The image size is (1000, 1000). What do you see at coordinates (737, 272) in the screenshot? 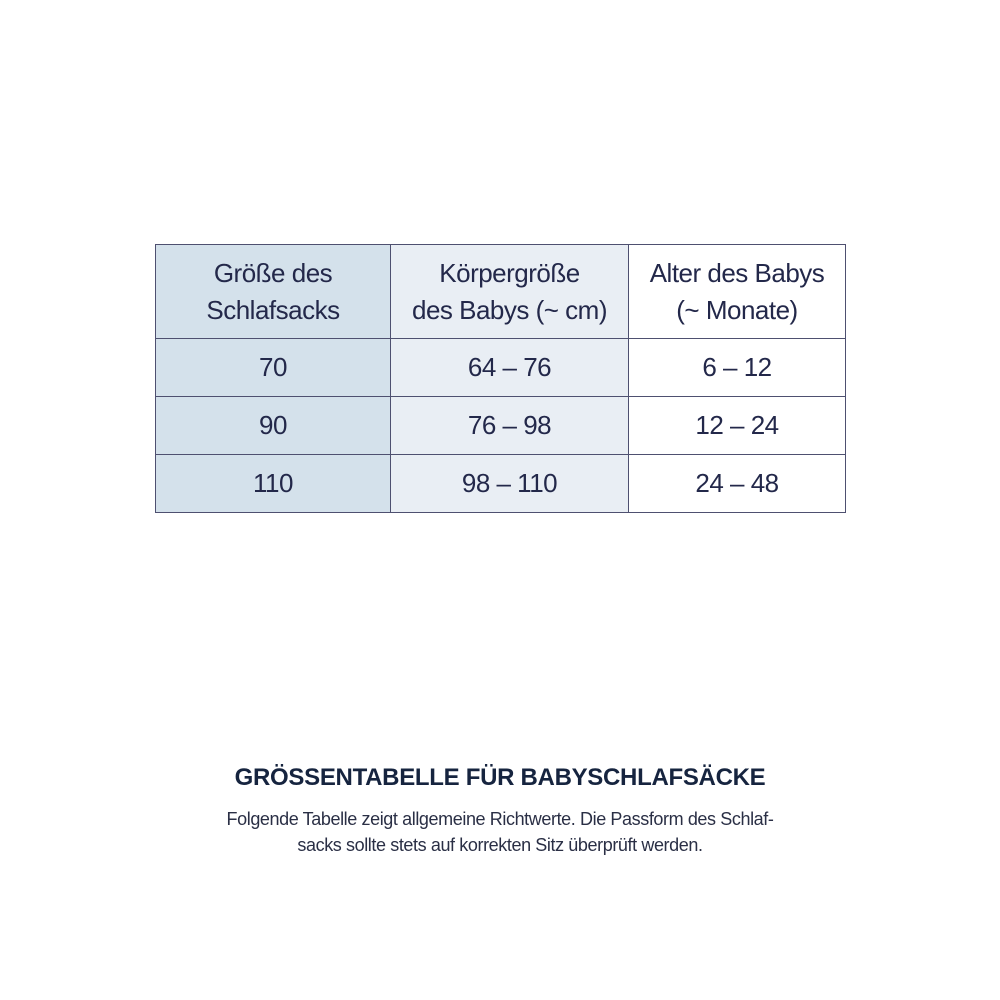
I see `header-line: Alter des Babys` at bounding box center [737, 272].